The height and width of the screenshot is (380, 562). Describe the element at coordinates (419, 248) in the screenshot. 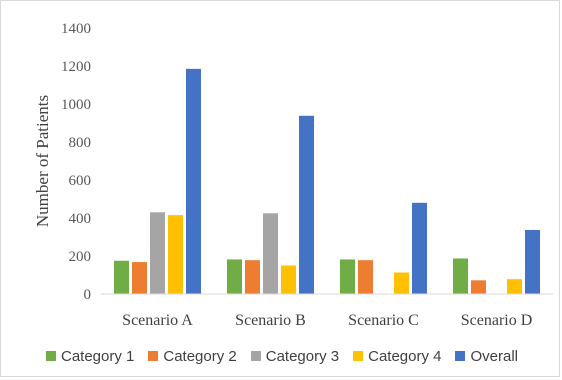

I see `bar-overall-scenario-c` at that location.